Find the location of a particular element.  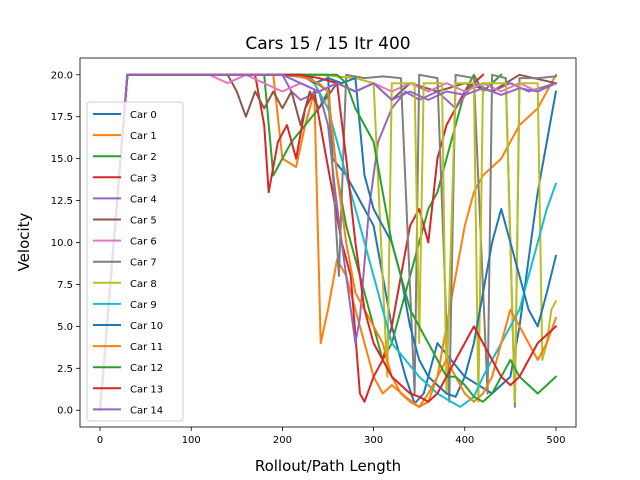

y-tick-label: 12.5 is located at coordinates (62, 201).